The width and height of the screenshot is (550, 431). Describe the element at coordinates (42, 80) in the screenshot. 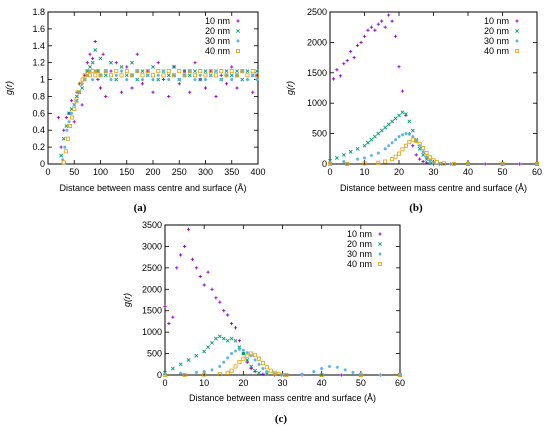

I see `y-tick-label: 1` at that location.